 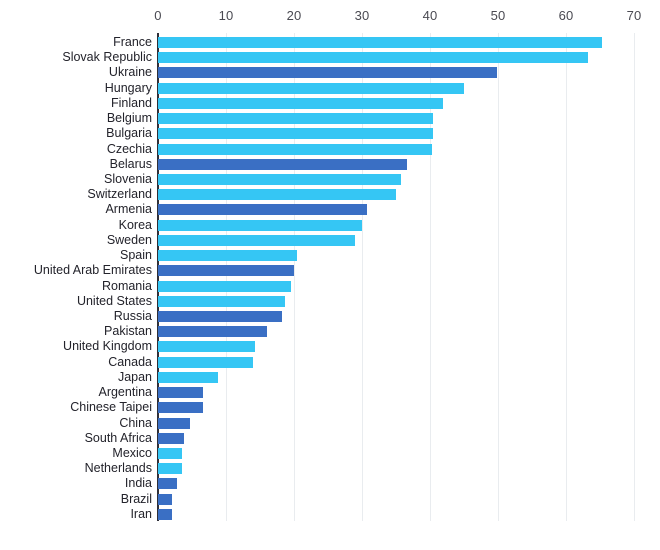 I want to click on category-label: Pakistan, so click(x=128, y=331).